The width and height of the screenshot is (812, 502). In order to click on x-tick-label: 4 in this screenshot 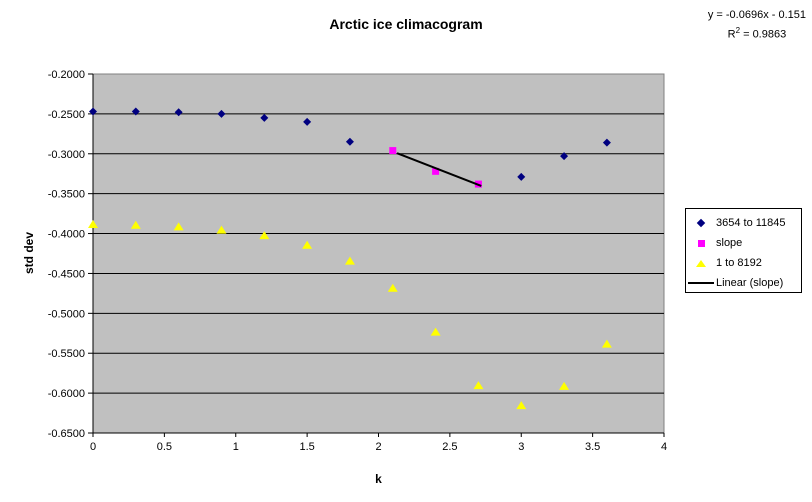, I will do `click(664, 447)`.